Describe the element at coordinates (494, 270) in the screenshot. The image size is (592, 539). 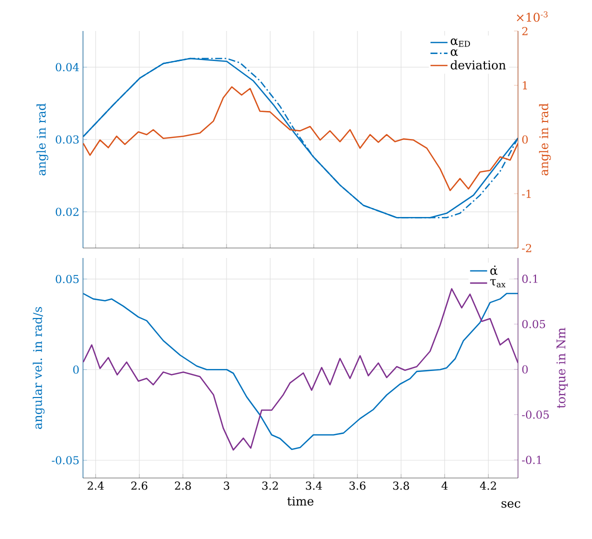
I see `legend-label: α̇` at that location.